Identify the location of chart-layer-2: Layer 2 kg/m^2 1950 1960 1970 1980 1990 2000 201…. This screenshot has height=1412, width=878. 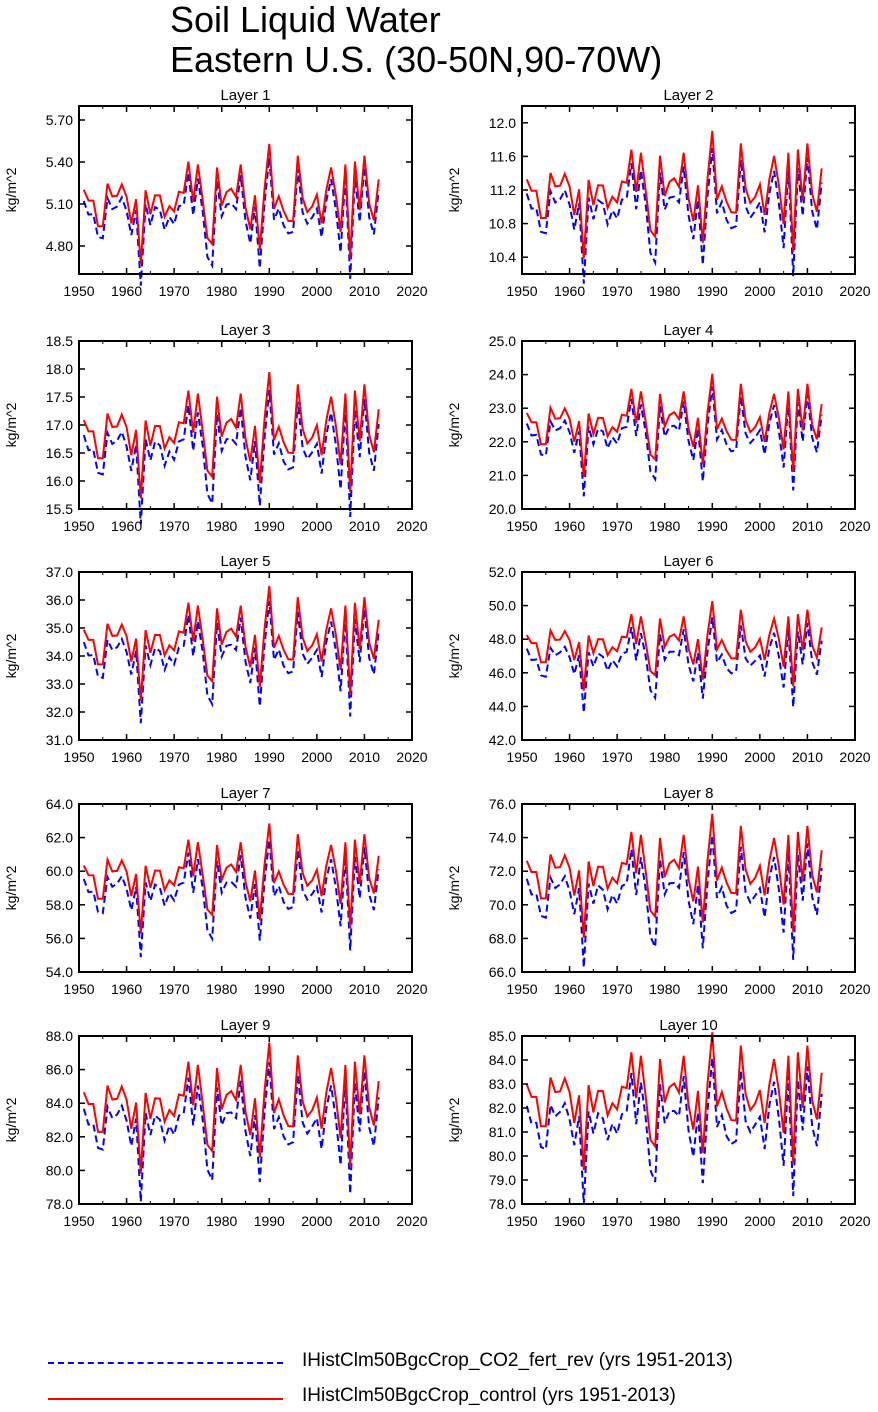
(658, 193).